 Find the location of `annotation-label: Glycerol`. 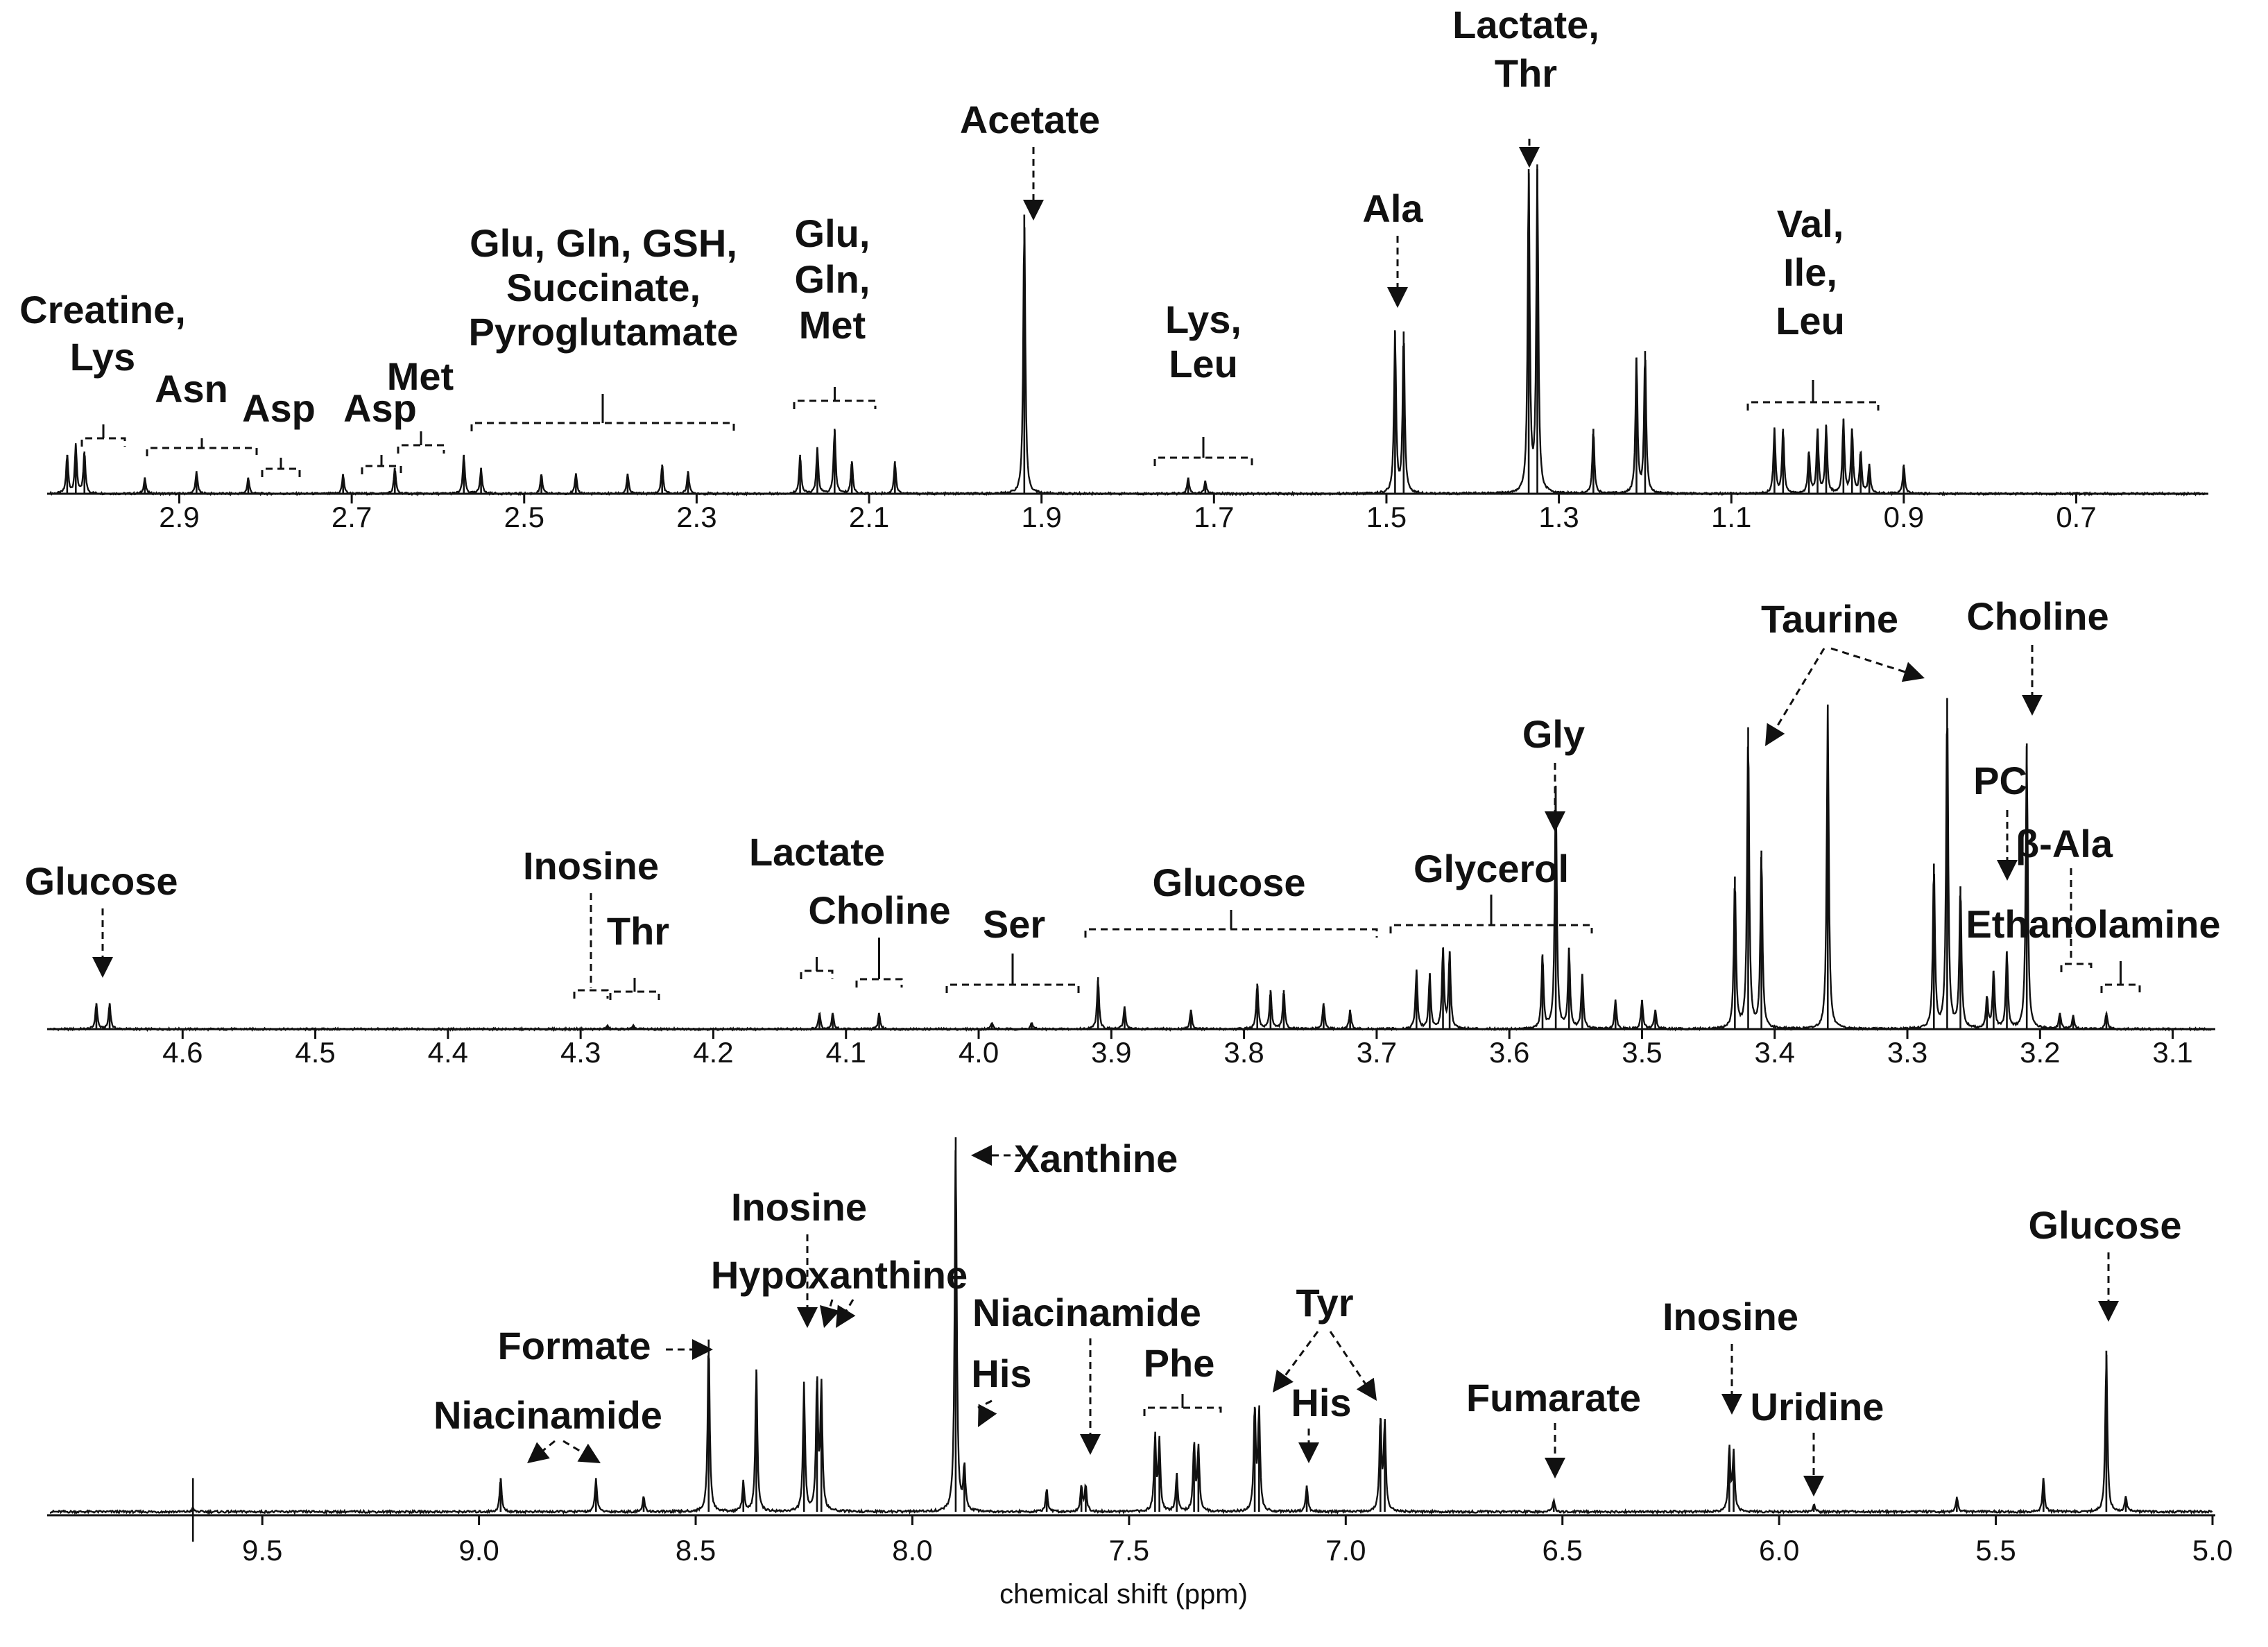

annotation-label: Glycerol is located at coordinates (1491, 868).